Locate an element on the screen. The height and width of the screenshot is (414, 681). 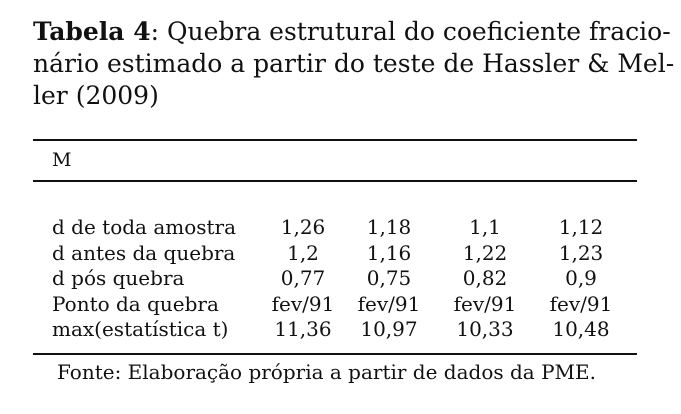
row-label: d de toda amostra is located at coordinates (144, 227).